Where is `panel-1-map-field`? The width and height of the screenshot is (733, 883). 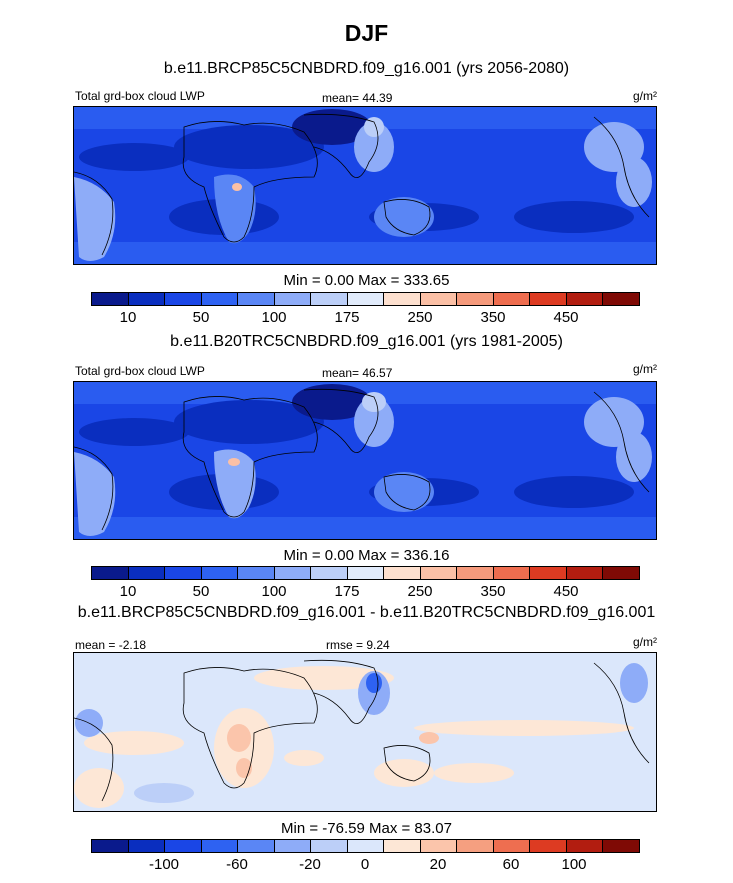 panel-1-map-field is located at coordinates (365, 185).